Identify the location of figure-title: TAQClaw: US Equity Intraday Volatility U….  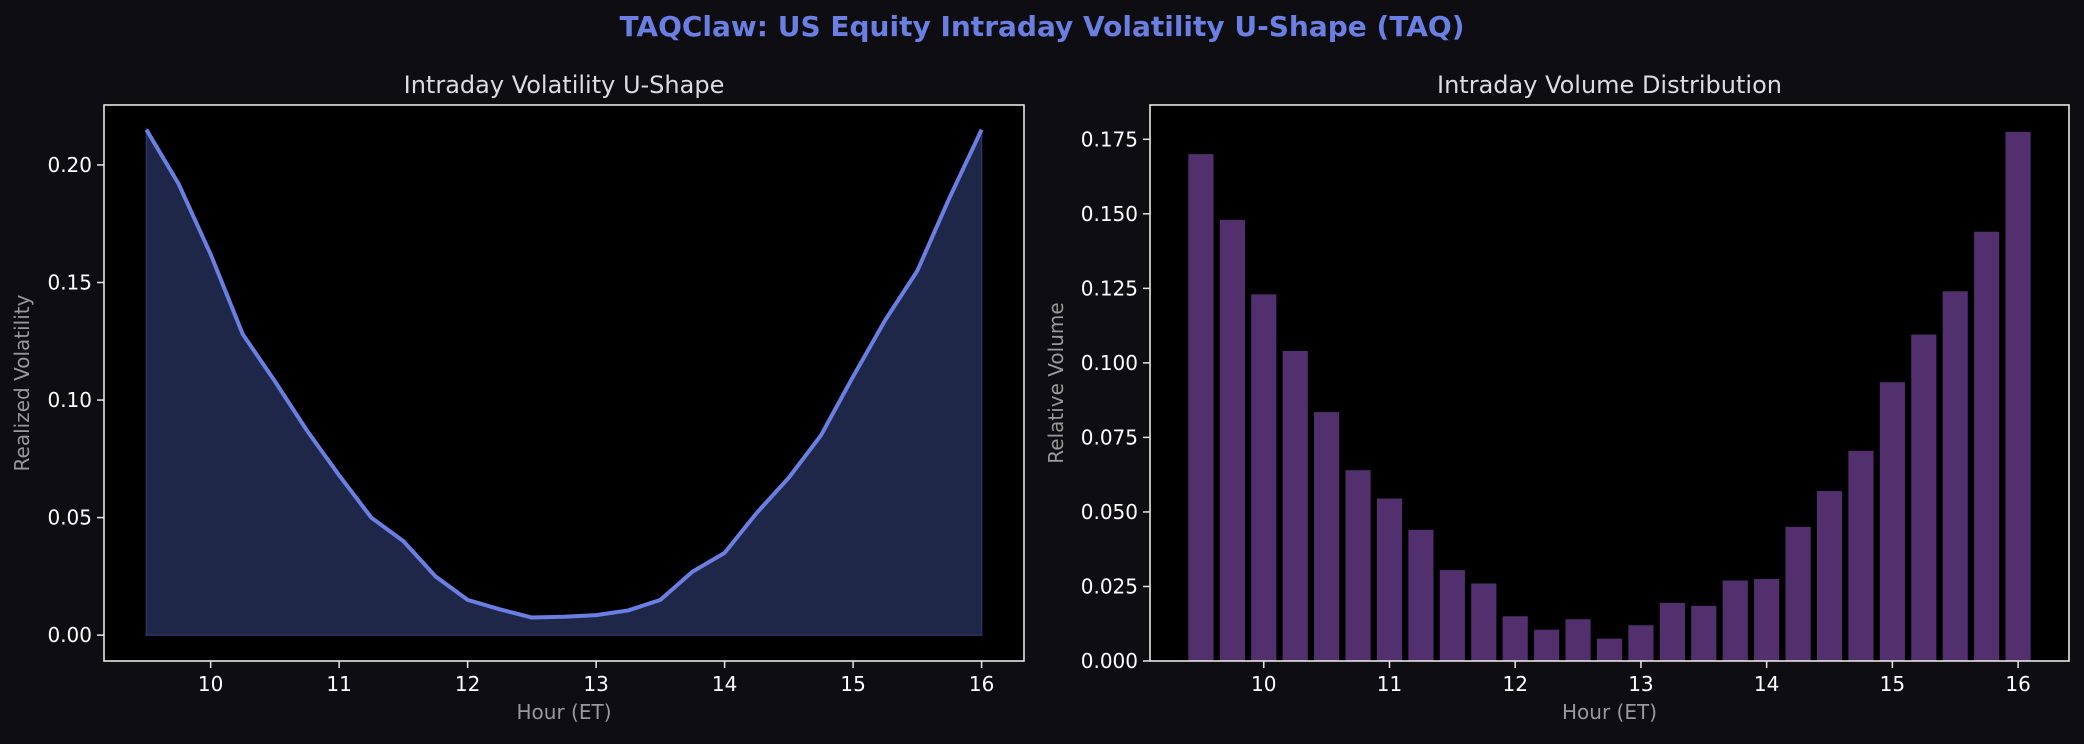
(1041, 26).